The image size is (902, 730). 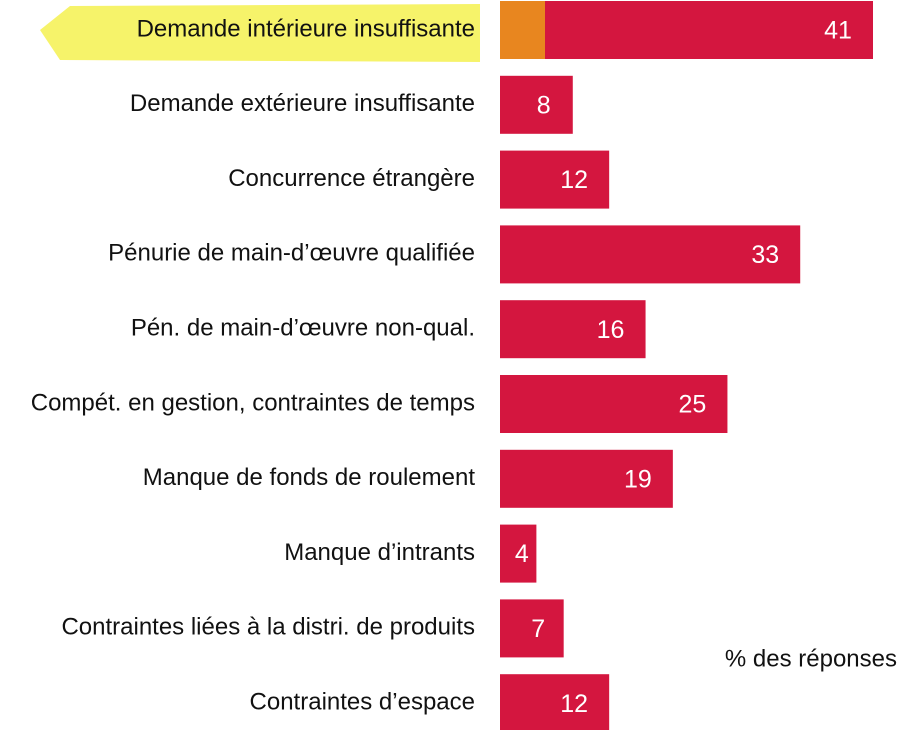 What do you see at coordinates (838, 31) in the screenshot?
I see `value-label: 41` at bounding box center [838, 31].